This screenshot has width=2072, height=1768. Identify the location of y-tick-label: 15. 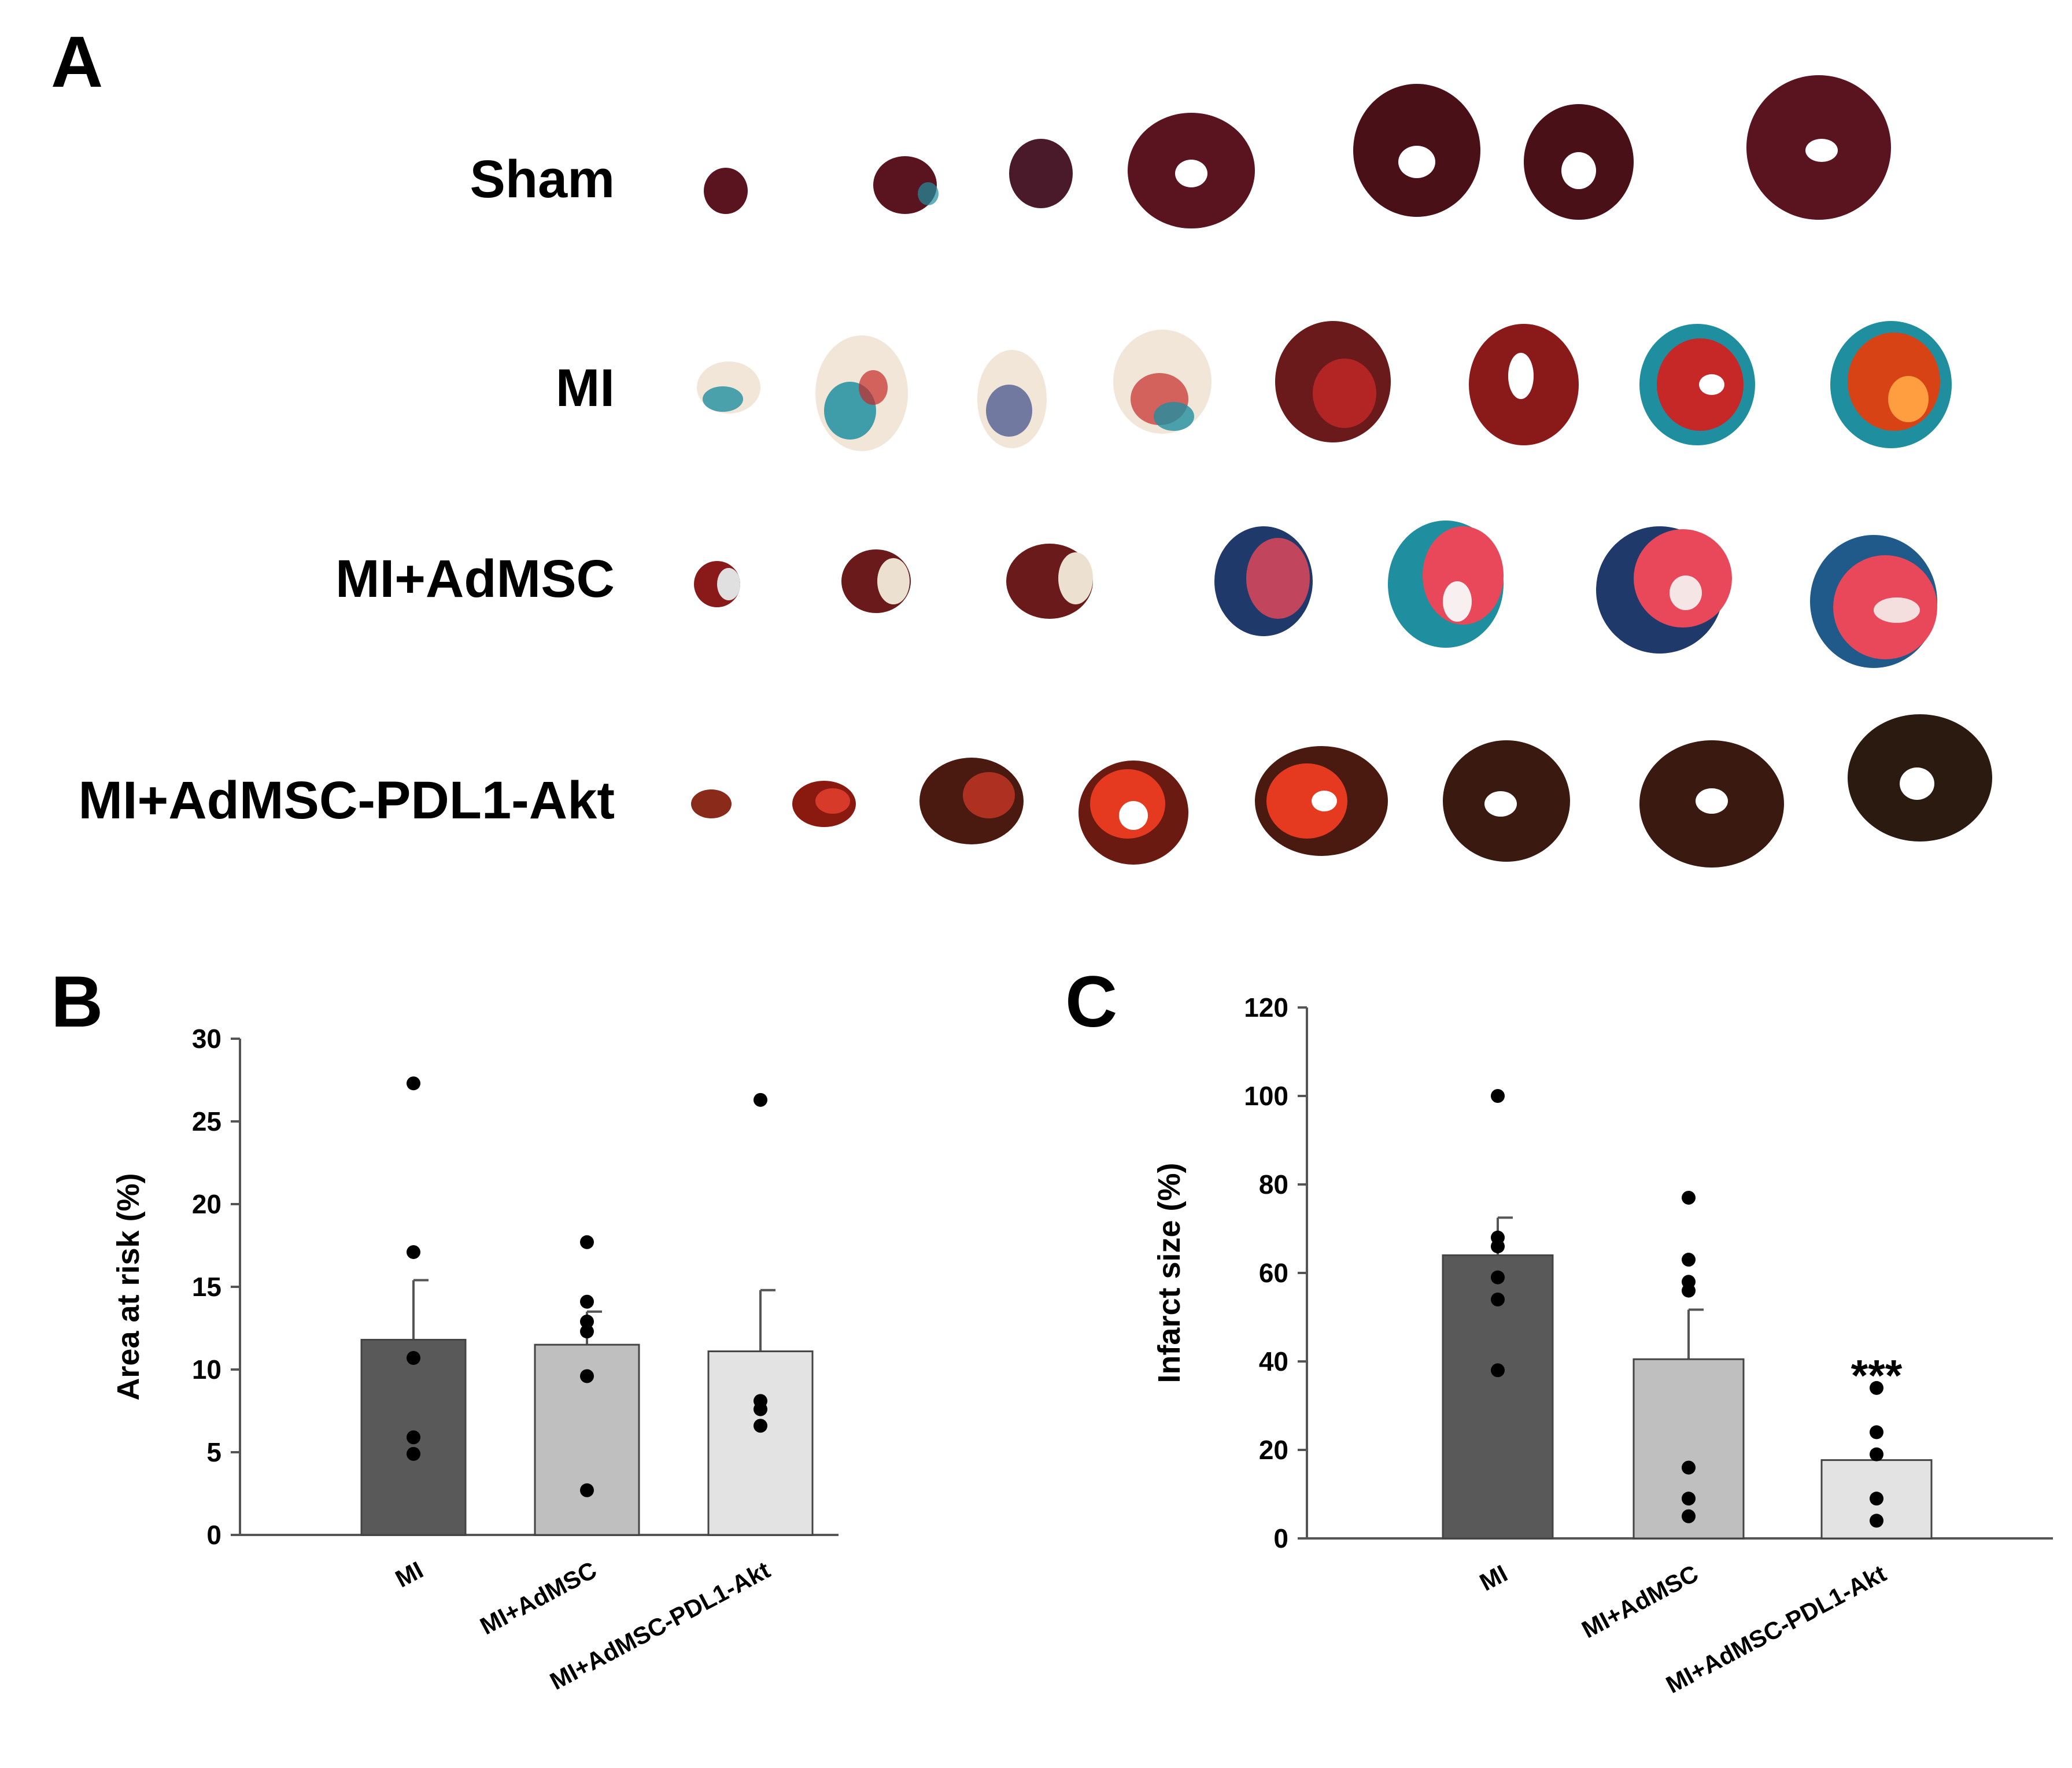
(206, 1287).